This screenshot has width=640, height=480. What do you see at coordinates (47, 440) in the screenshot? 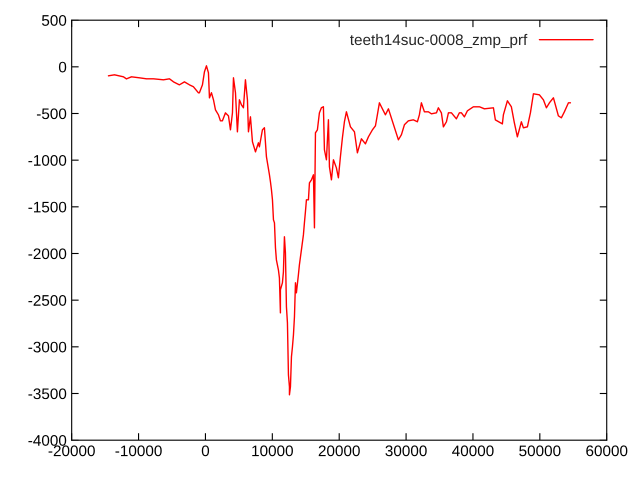
I see `y-tick-label: -4000` at bounding box center [47, 440].